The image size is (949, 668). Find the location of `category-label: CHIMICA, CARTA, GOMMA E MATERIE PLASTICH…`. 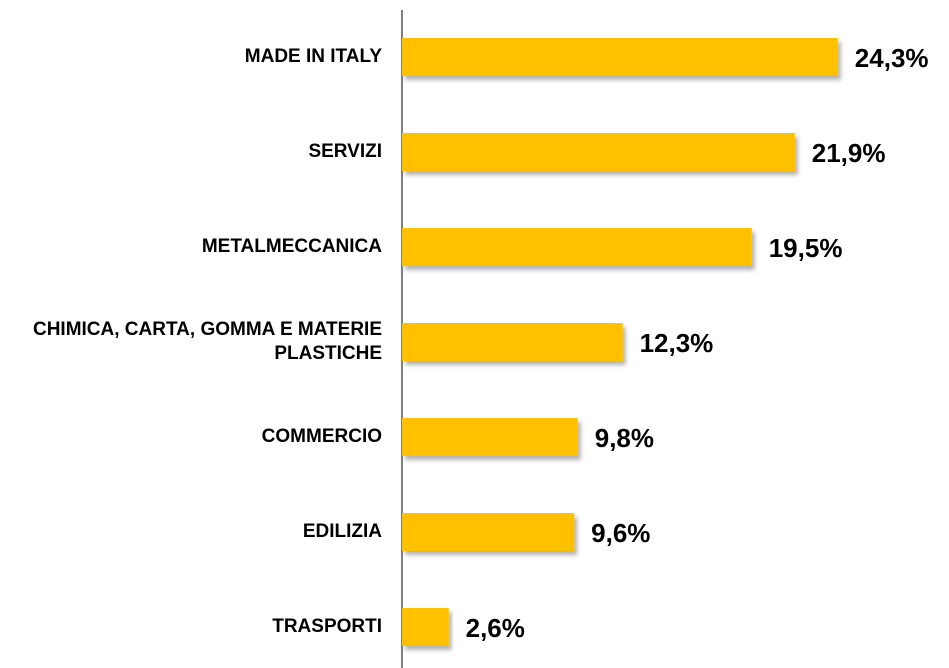

category-label: CHIMICA, CARTA, GOMMA E MATERIE PLASTICH… is located at coordinates (207, 341).